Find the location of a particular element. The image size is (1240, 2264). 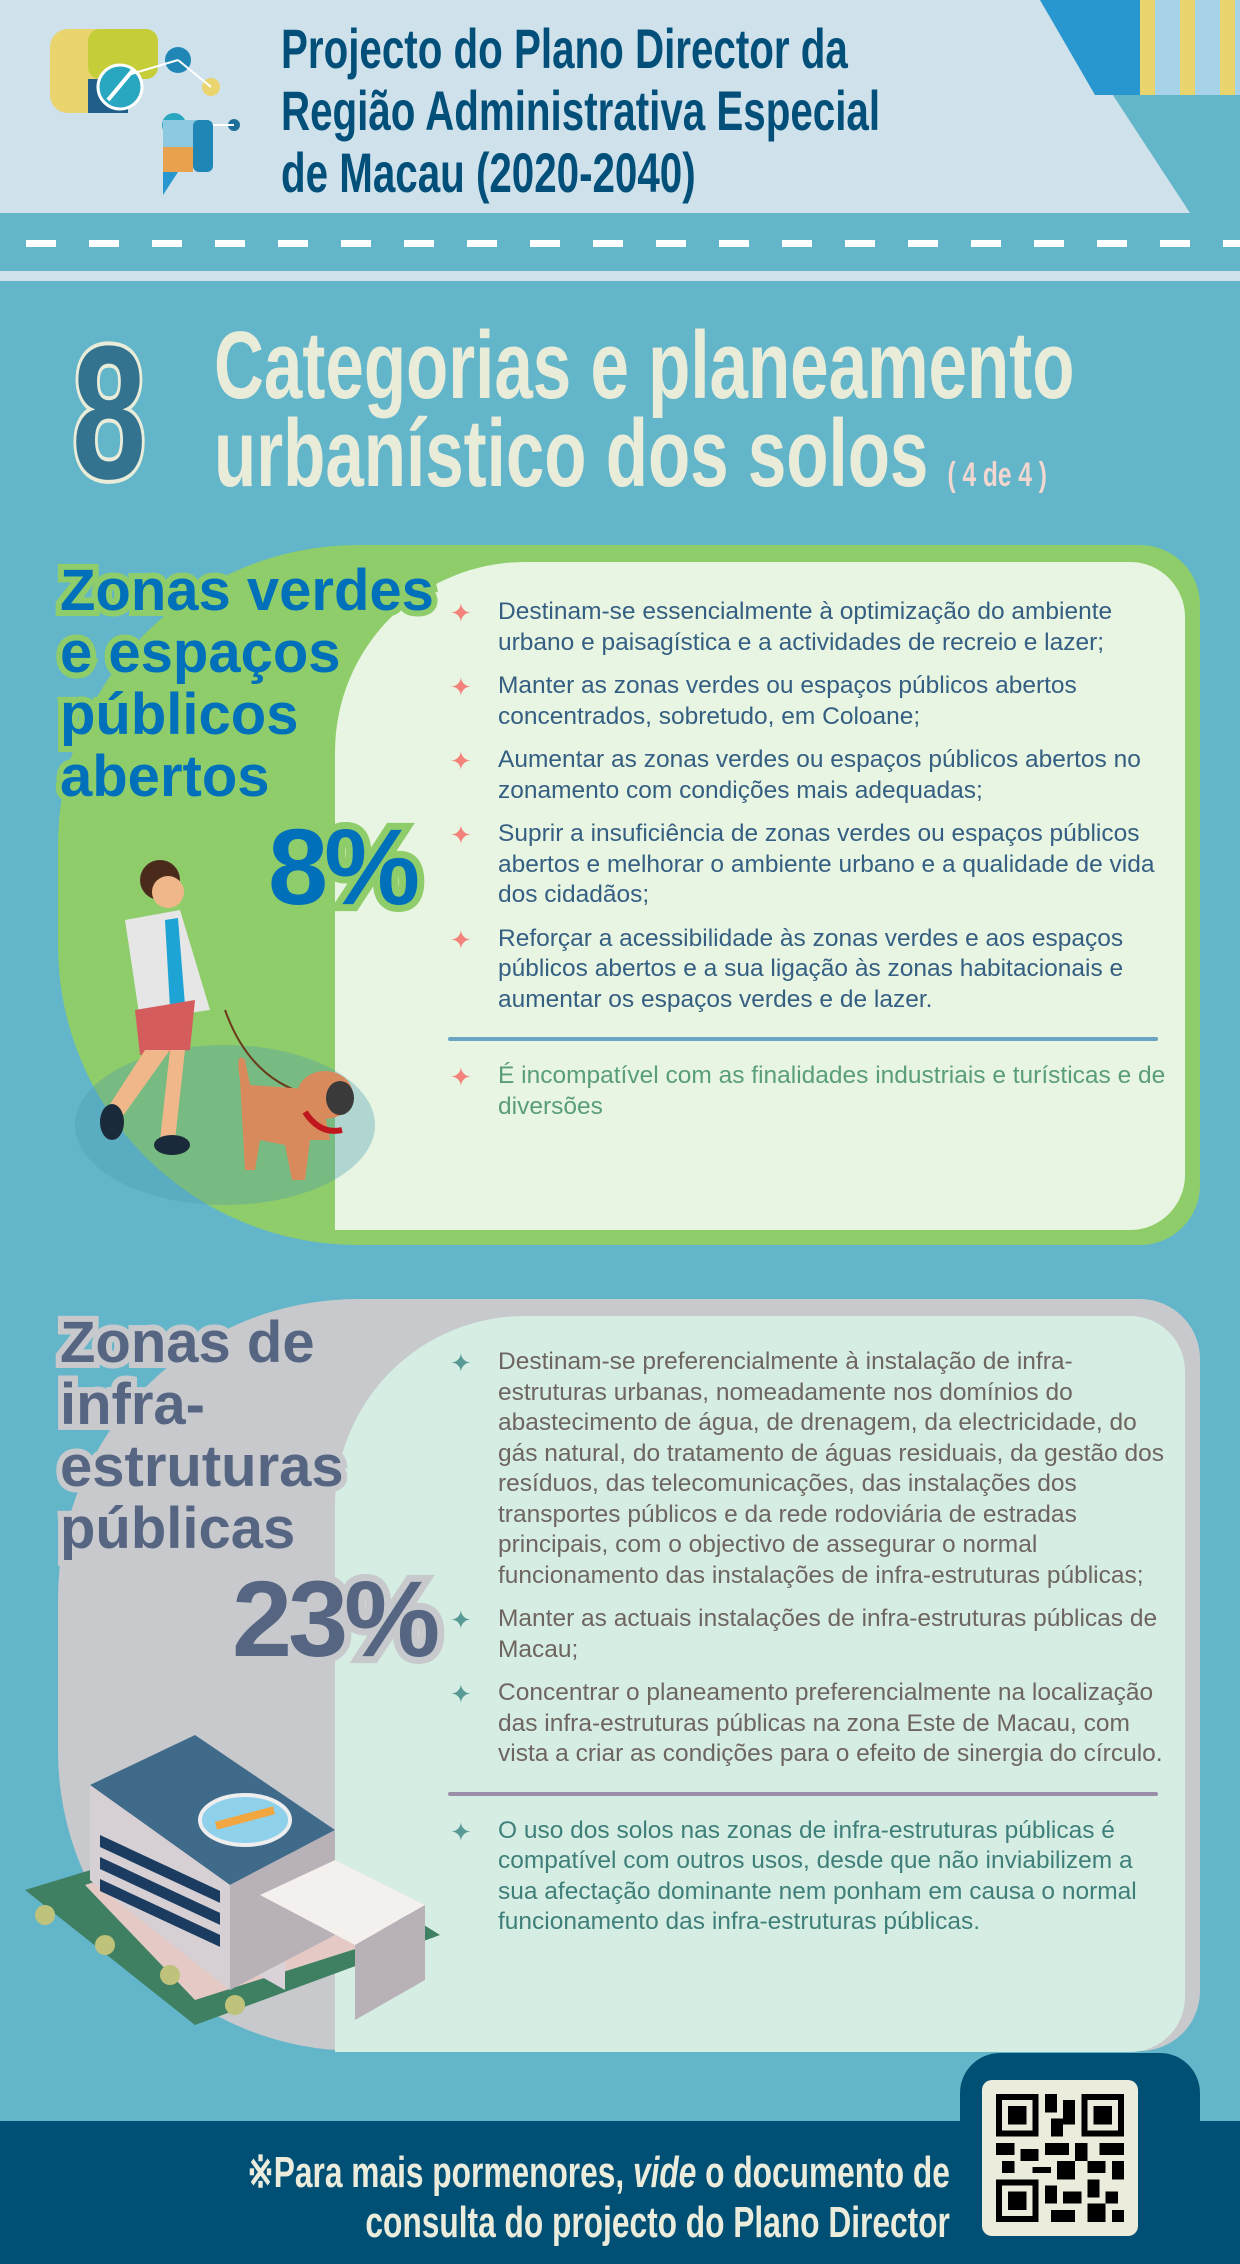

green-zone-heading: Zonas verdes e espaços públicos abertos is located at coordinates (247, 684).